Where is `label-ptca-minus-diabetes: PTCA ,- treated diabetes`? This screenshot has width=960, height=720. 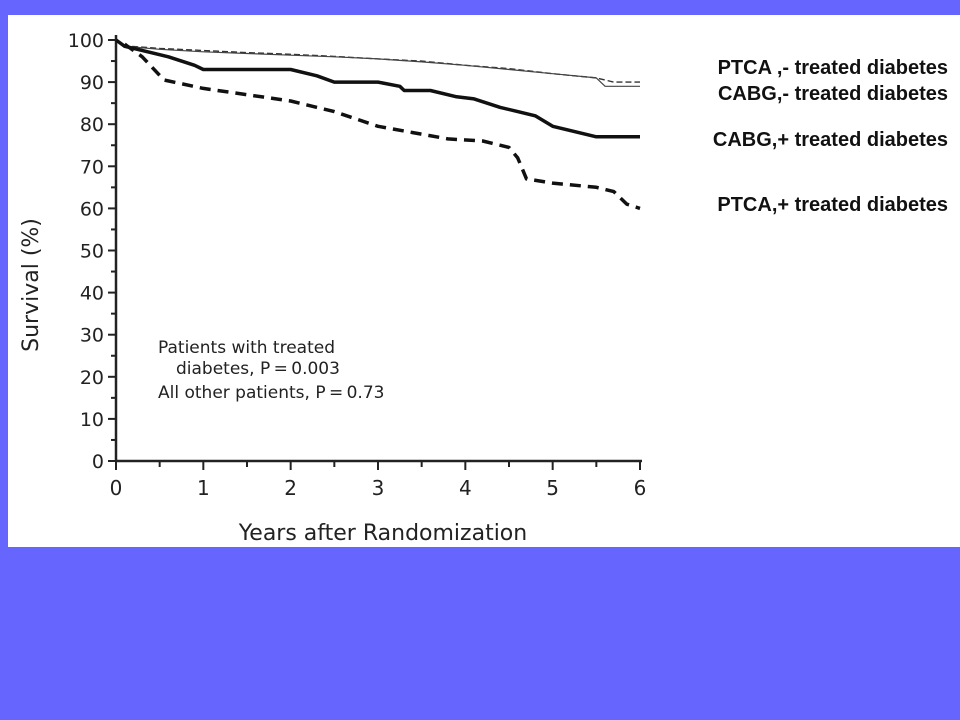 label-ptca-minus-diabetes: PTCA ,- treated diabetes is located at coordinates (832, 68).